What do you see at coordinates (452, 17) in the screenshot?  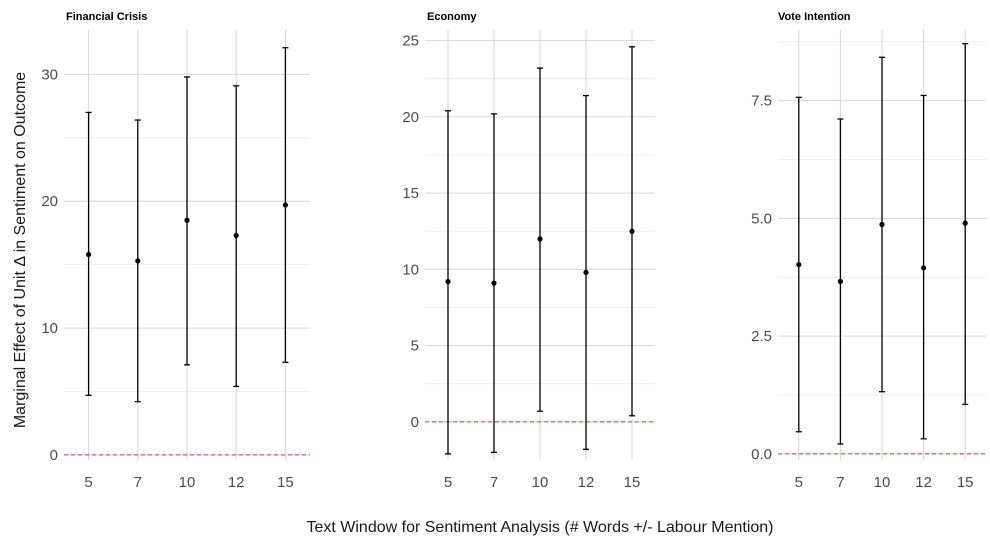 I see `panel-title: Economy` at bounding box center [452, 17].